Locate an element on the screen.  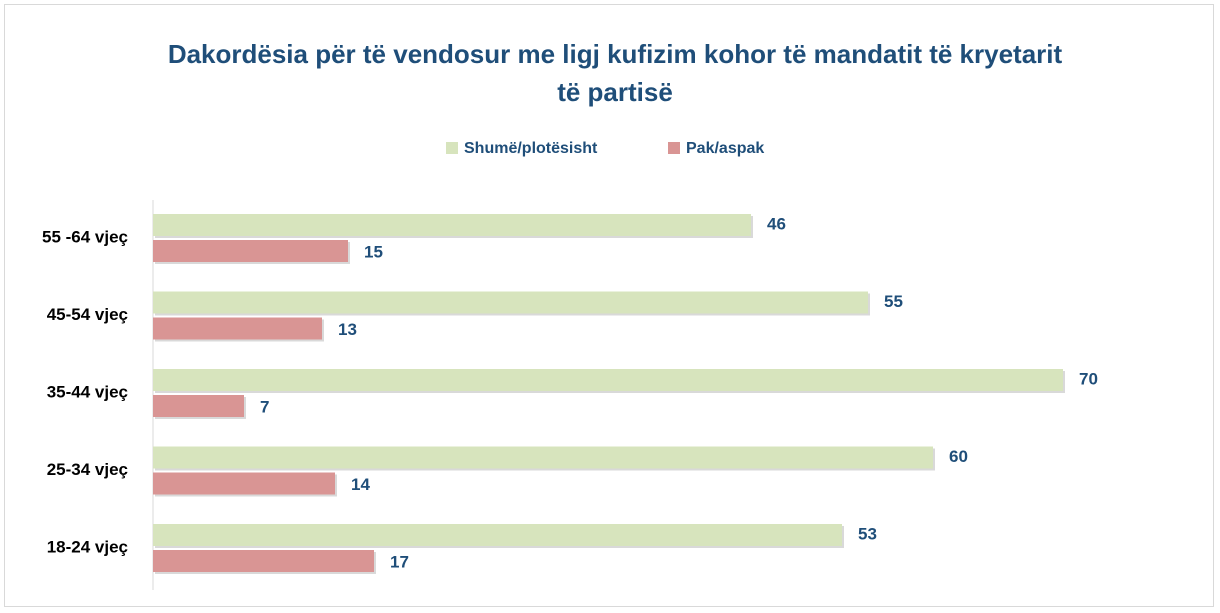
data-label: 15 is located at coordinates (373, 251).